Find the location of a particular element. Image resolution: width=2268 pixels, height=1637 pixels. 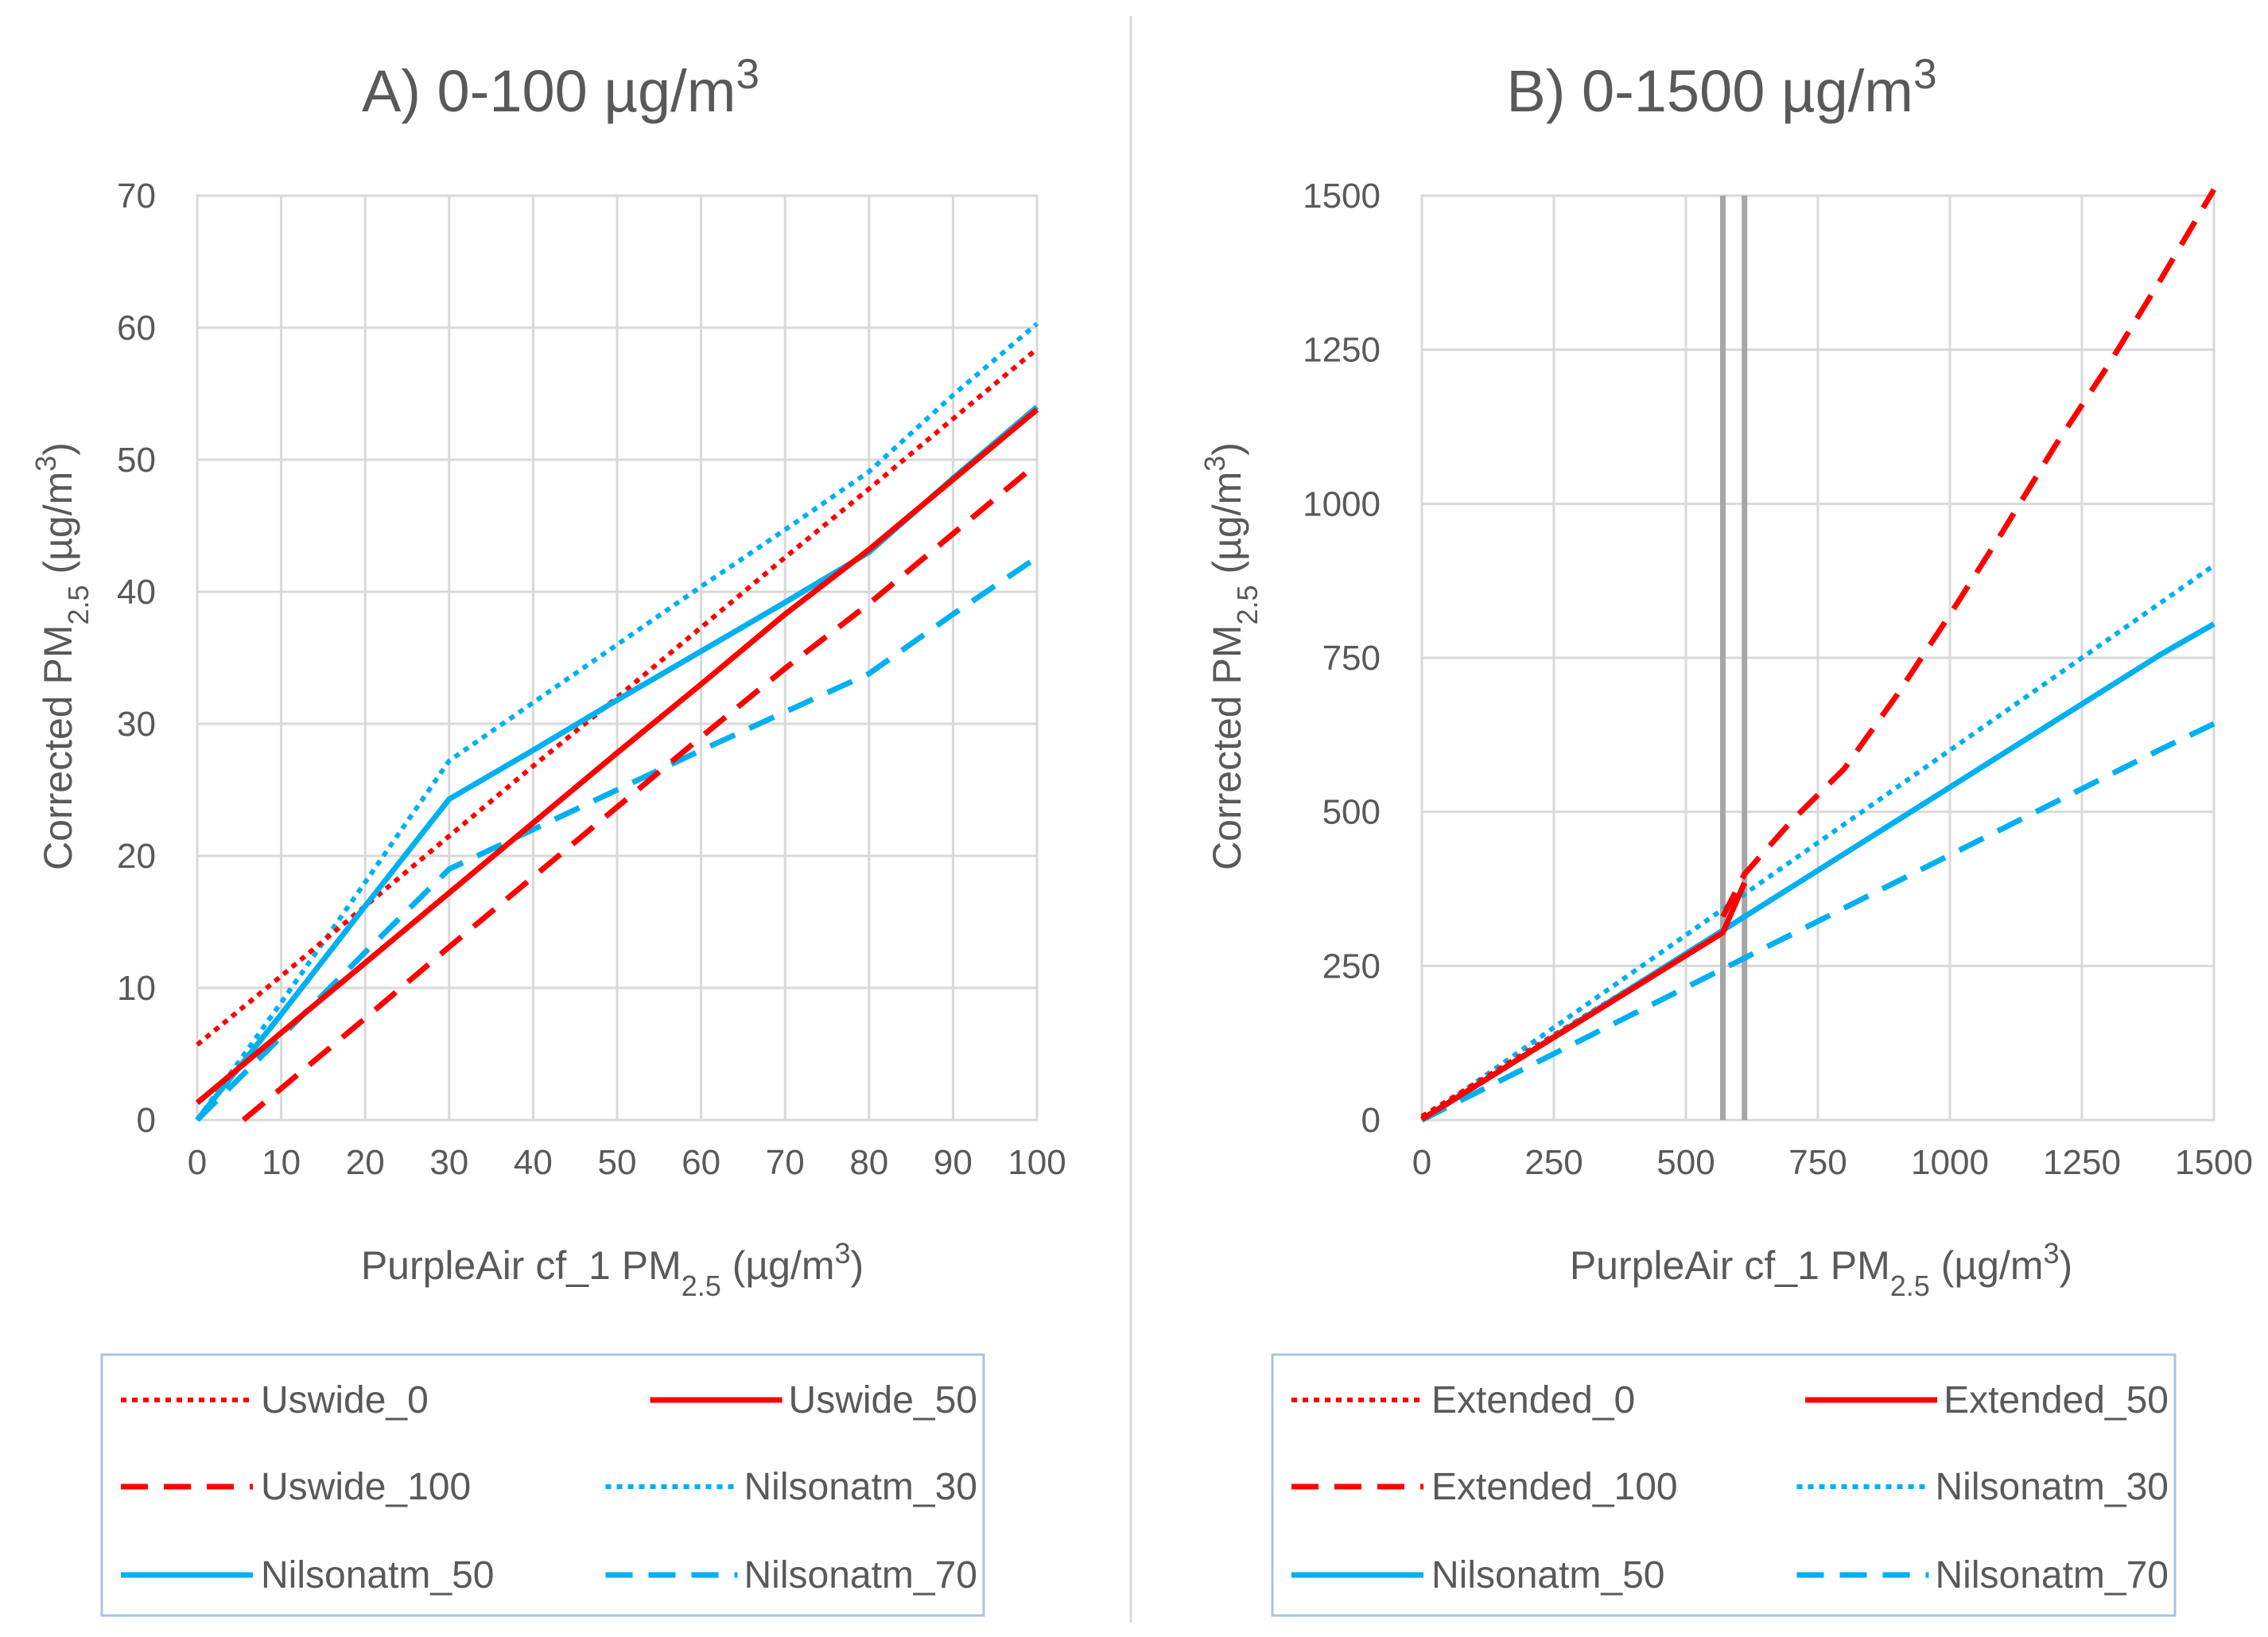

x-tick-label: 20 is located at coordinates (365, 1162).